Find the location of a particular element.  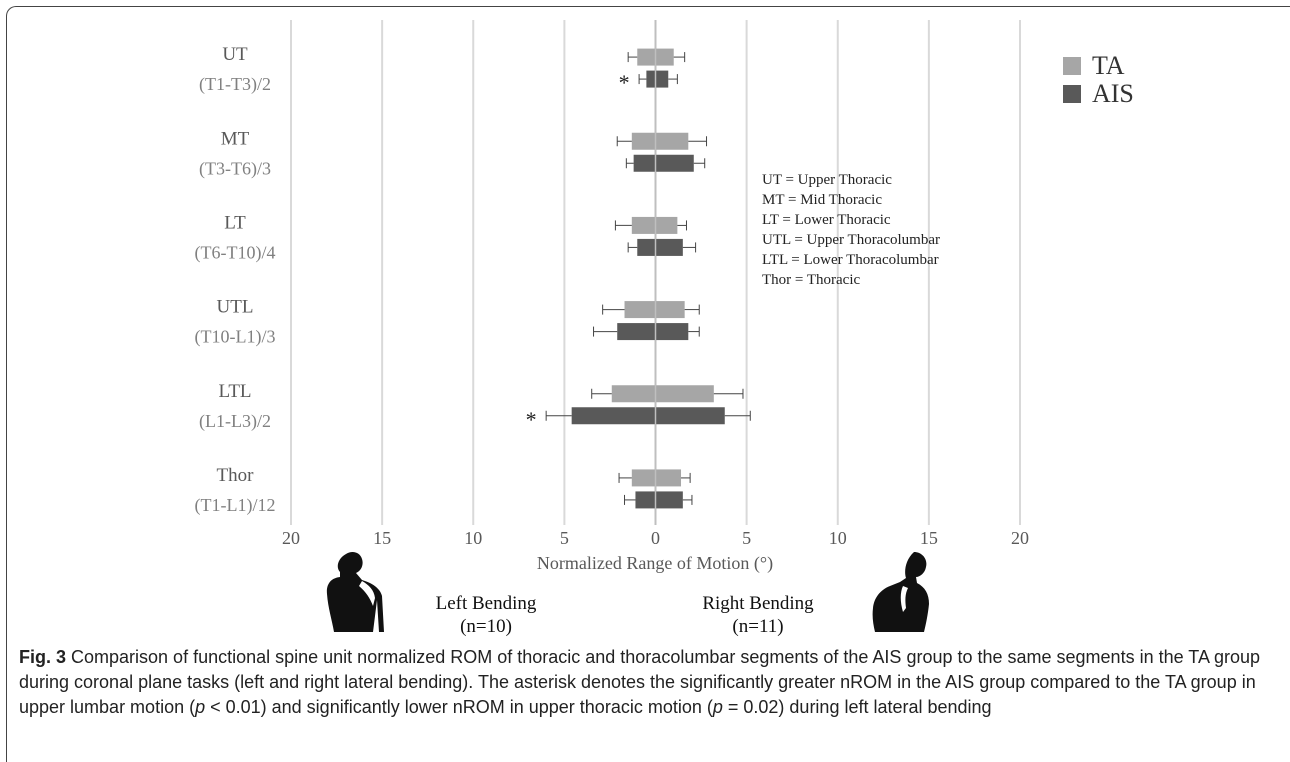

x-tick-label: 0 is located at coordinates (655, 538).